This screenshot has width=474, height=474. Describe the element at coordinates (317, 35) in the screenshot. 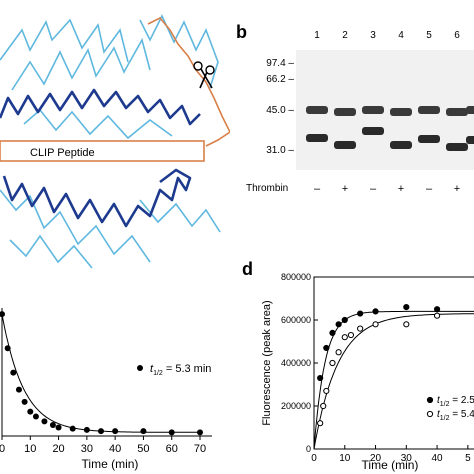

I see `lane-number: 1` at that location.